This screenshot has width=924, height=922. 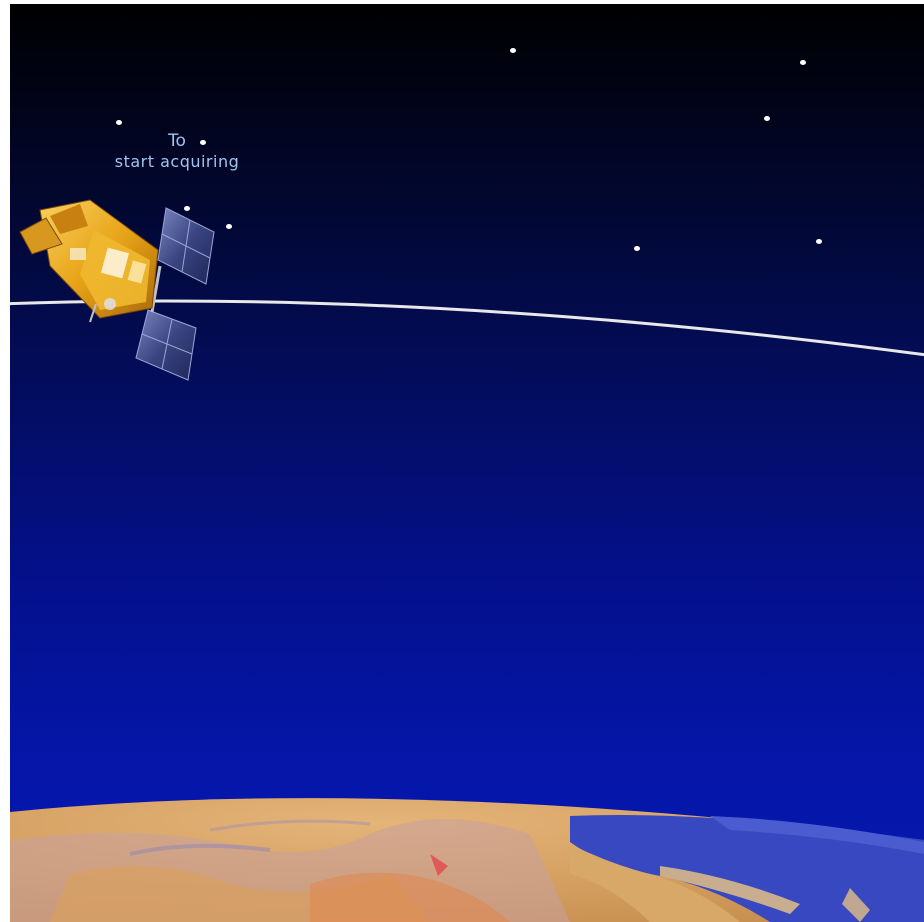 I want to click on earth-globe, so click(x=467, y=860).